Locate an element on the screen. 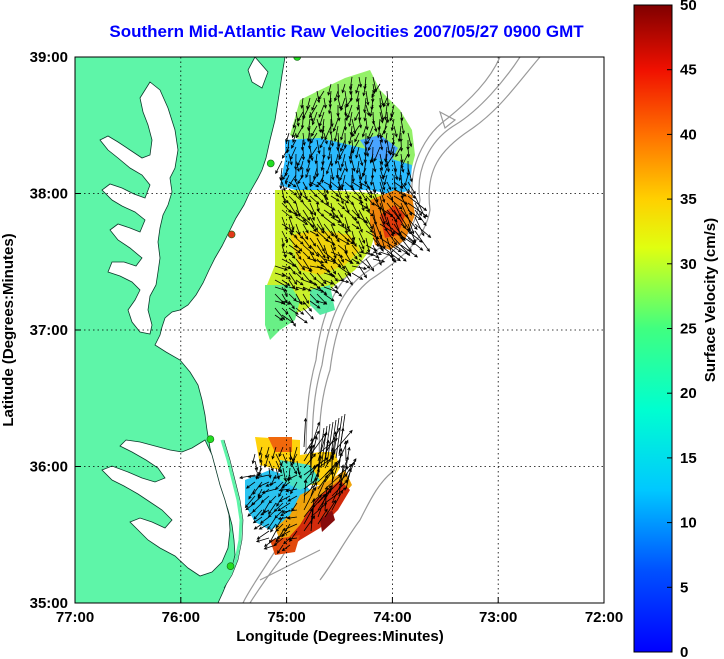 The height and width of the screenshot is (659, 724). station-marker is located at coordinates (230, 566).